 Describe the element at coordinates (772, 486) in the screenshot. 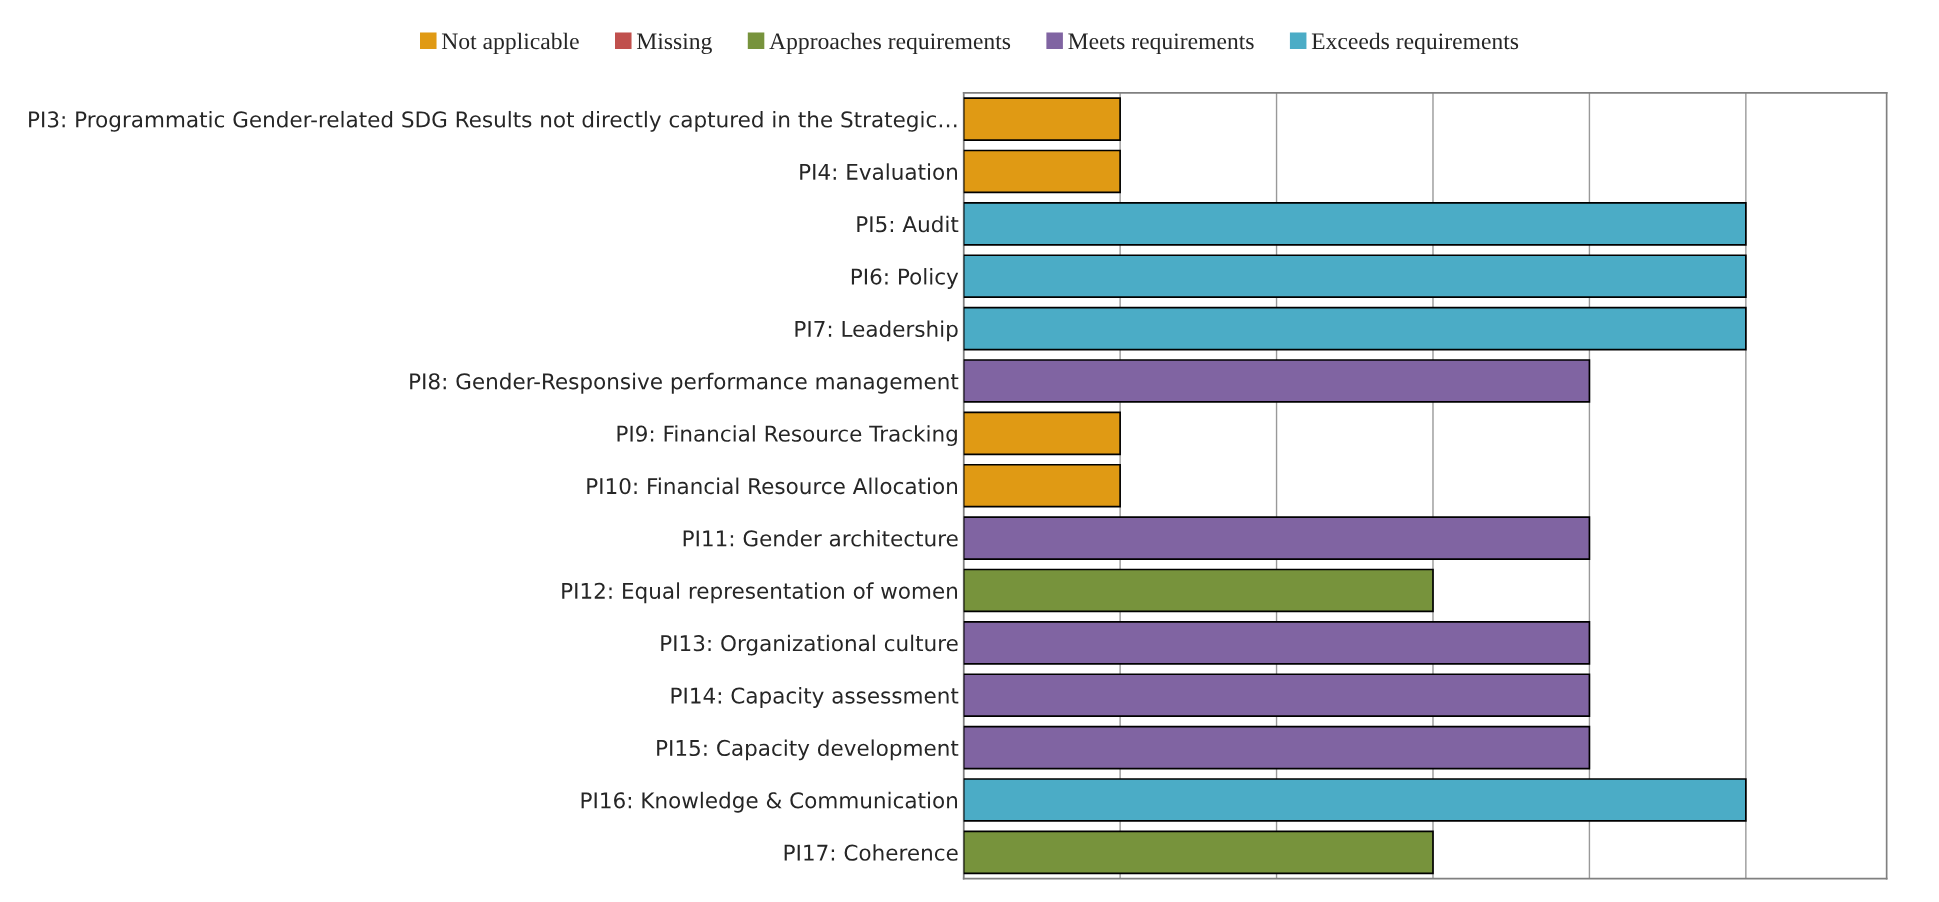

I see `y-tick-label: PI10: Financial Resource Allocation` at that location.